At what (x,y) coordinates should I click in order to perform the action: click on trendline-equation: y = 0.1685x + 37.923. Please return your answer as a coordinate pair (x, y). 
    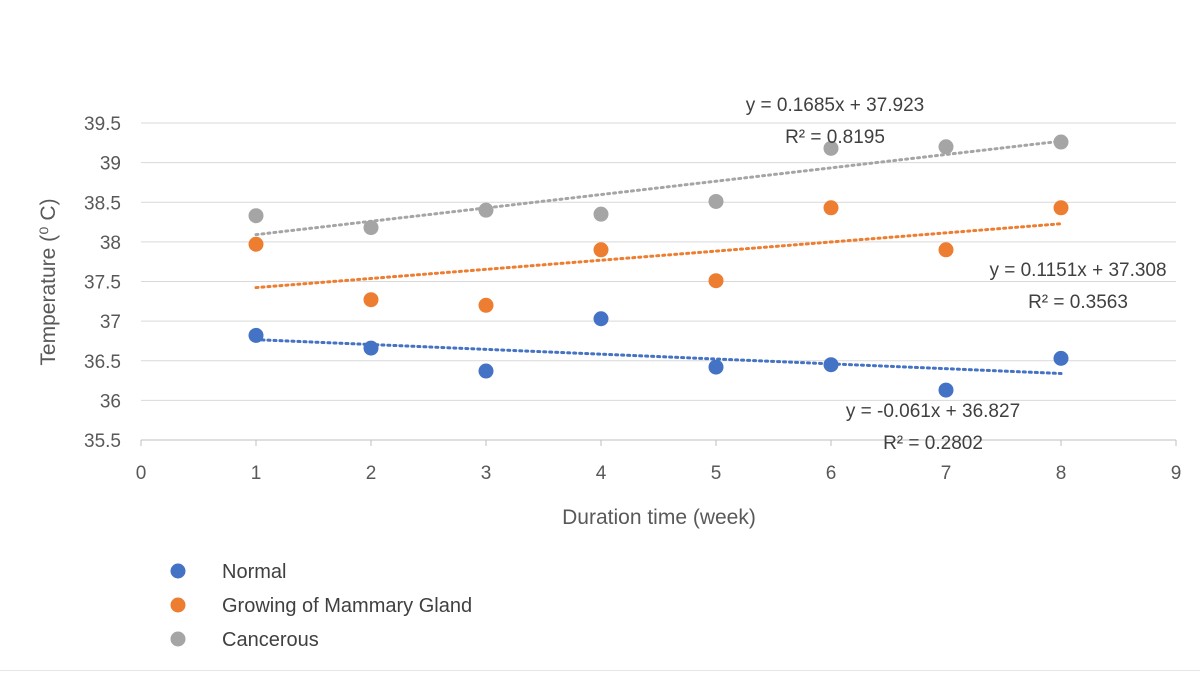
    Looking at the image, I should click on (835, 105).